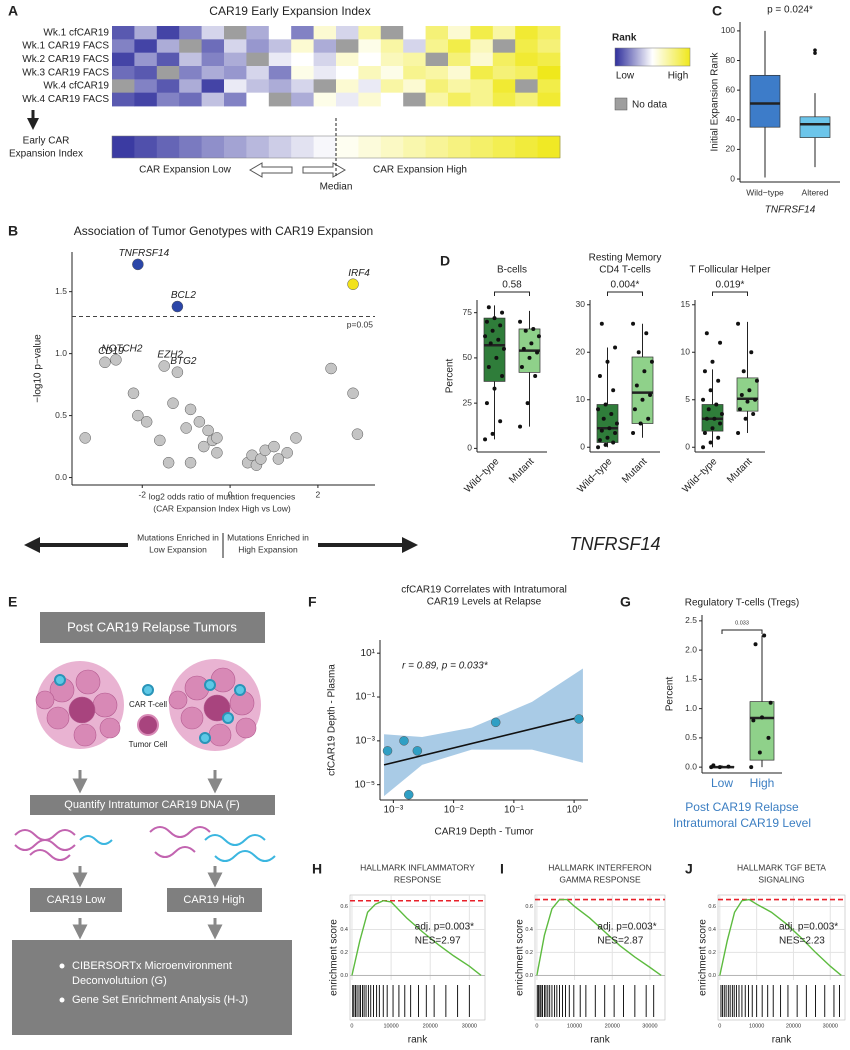 This screenshot has width=850, height=1050. I want to click on y-axis-label: enrichment score, so click(703, 957).